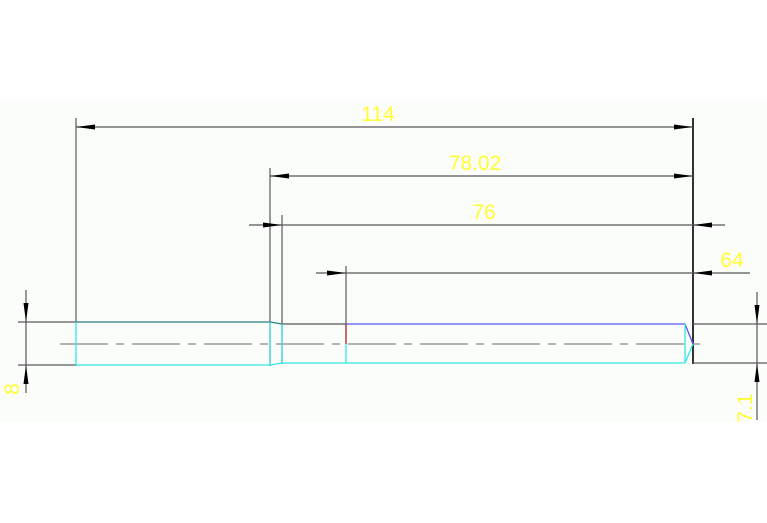  I want to click on dimension-text: 78.02, so click(475, 163).